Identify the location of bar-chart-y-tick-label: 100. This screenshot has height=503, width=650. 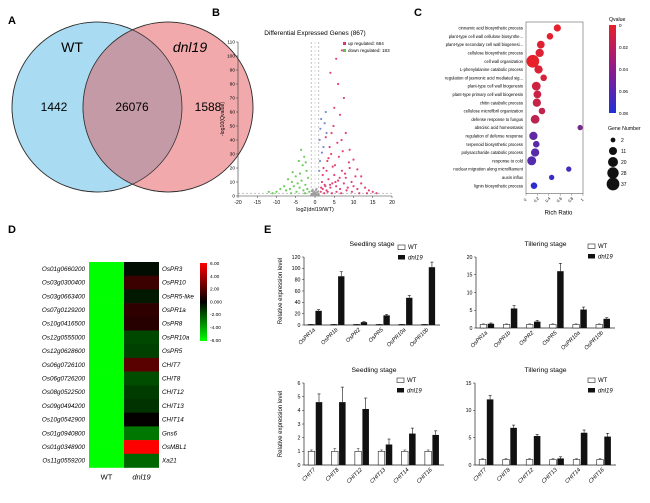
(296, 269).